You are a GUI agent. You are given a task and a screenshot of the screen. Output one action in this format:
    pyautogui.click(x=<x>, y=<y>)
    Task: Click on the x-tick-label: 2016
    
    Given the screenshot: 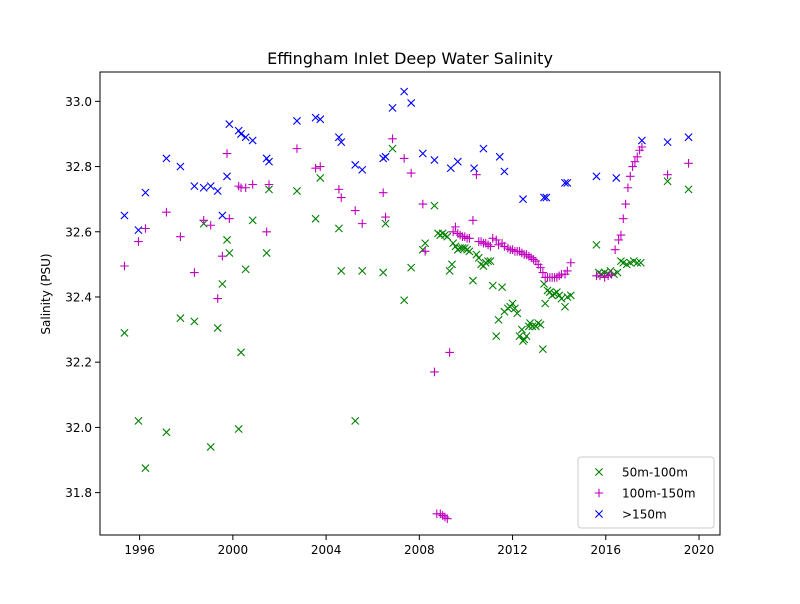 What is the action you would take?
    pyautogui.click(x=606, y=550)
    